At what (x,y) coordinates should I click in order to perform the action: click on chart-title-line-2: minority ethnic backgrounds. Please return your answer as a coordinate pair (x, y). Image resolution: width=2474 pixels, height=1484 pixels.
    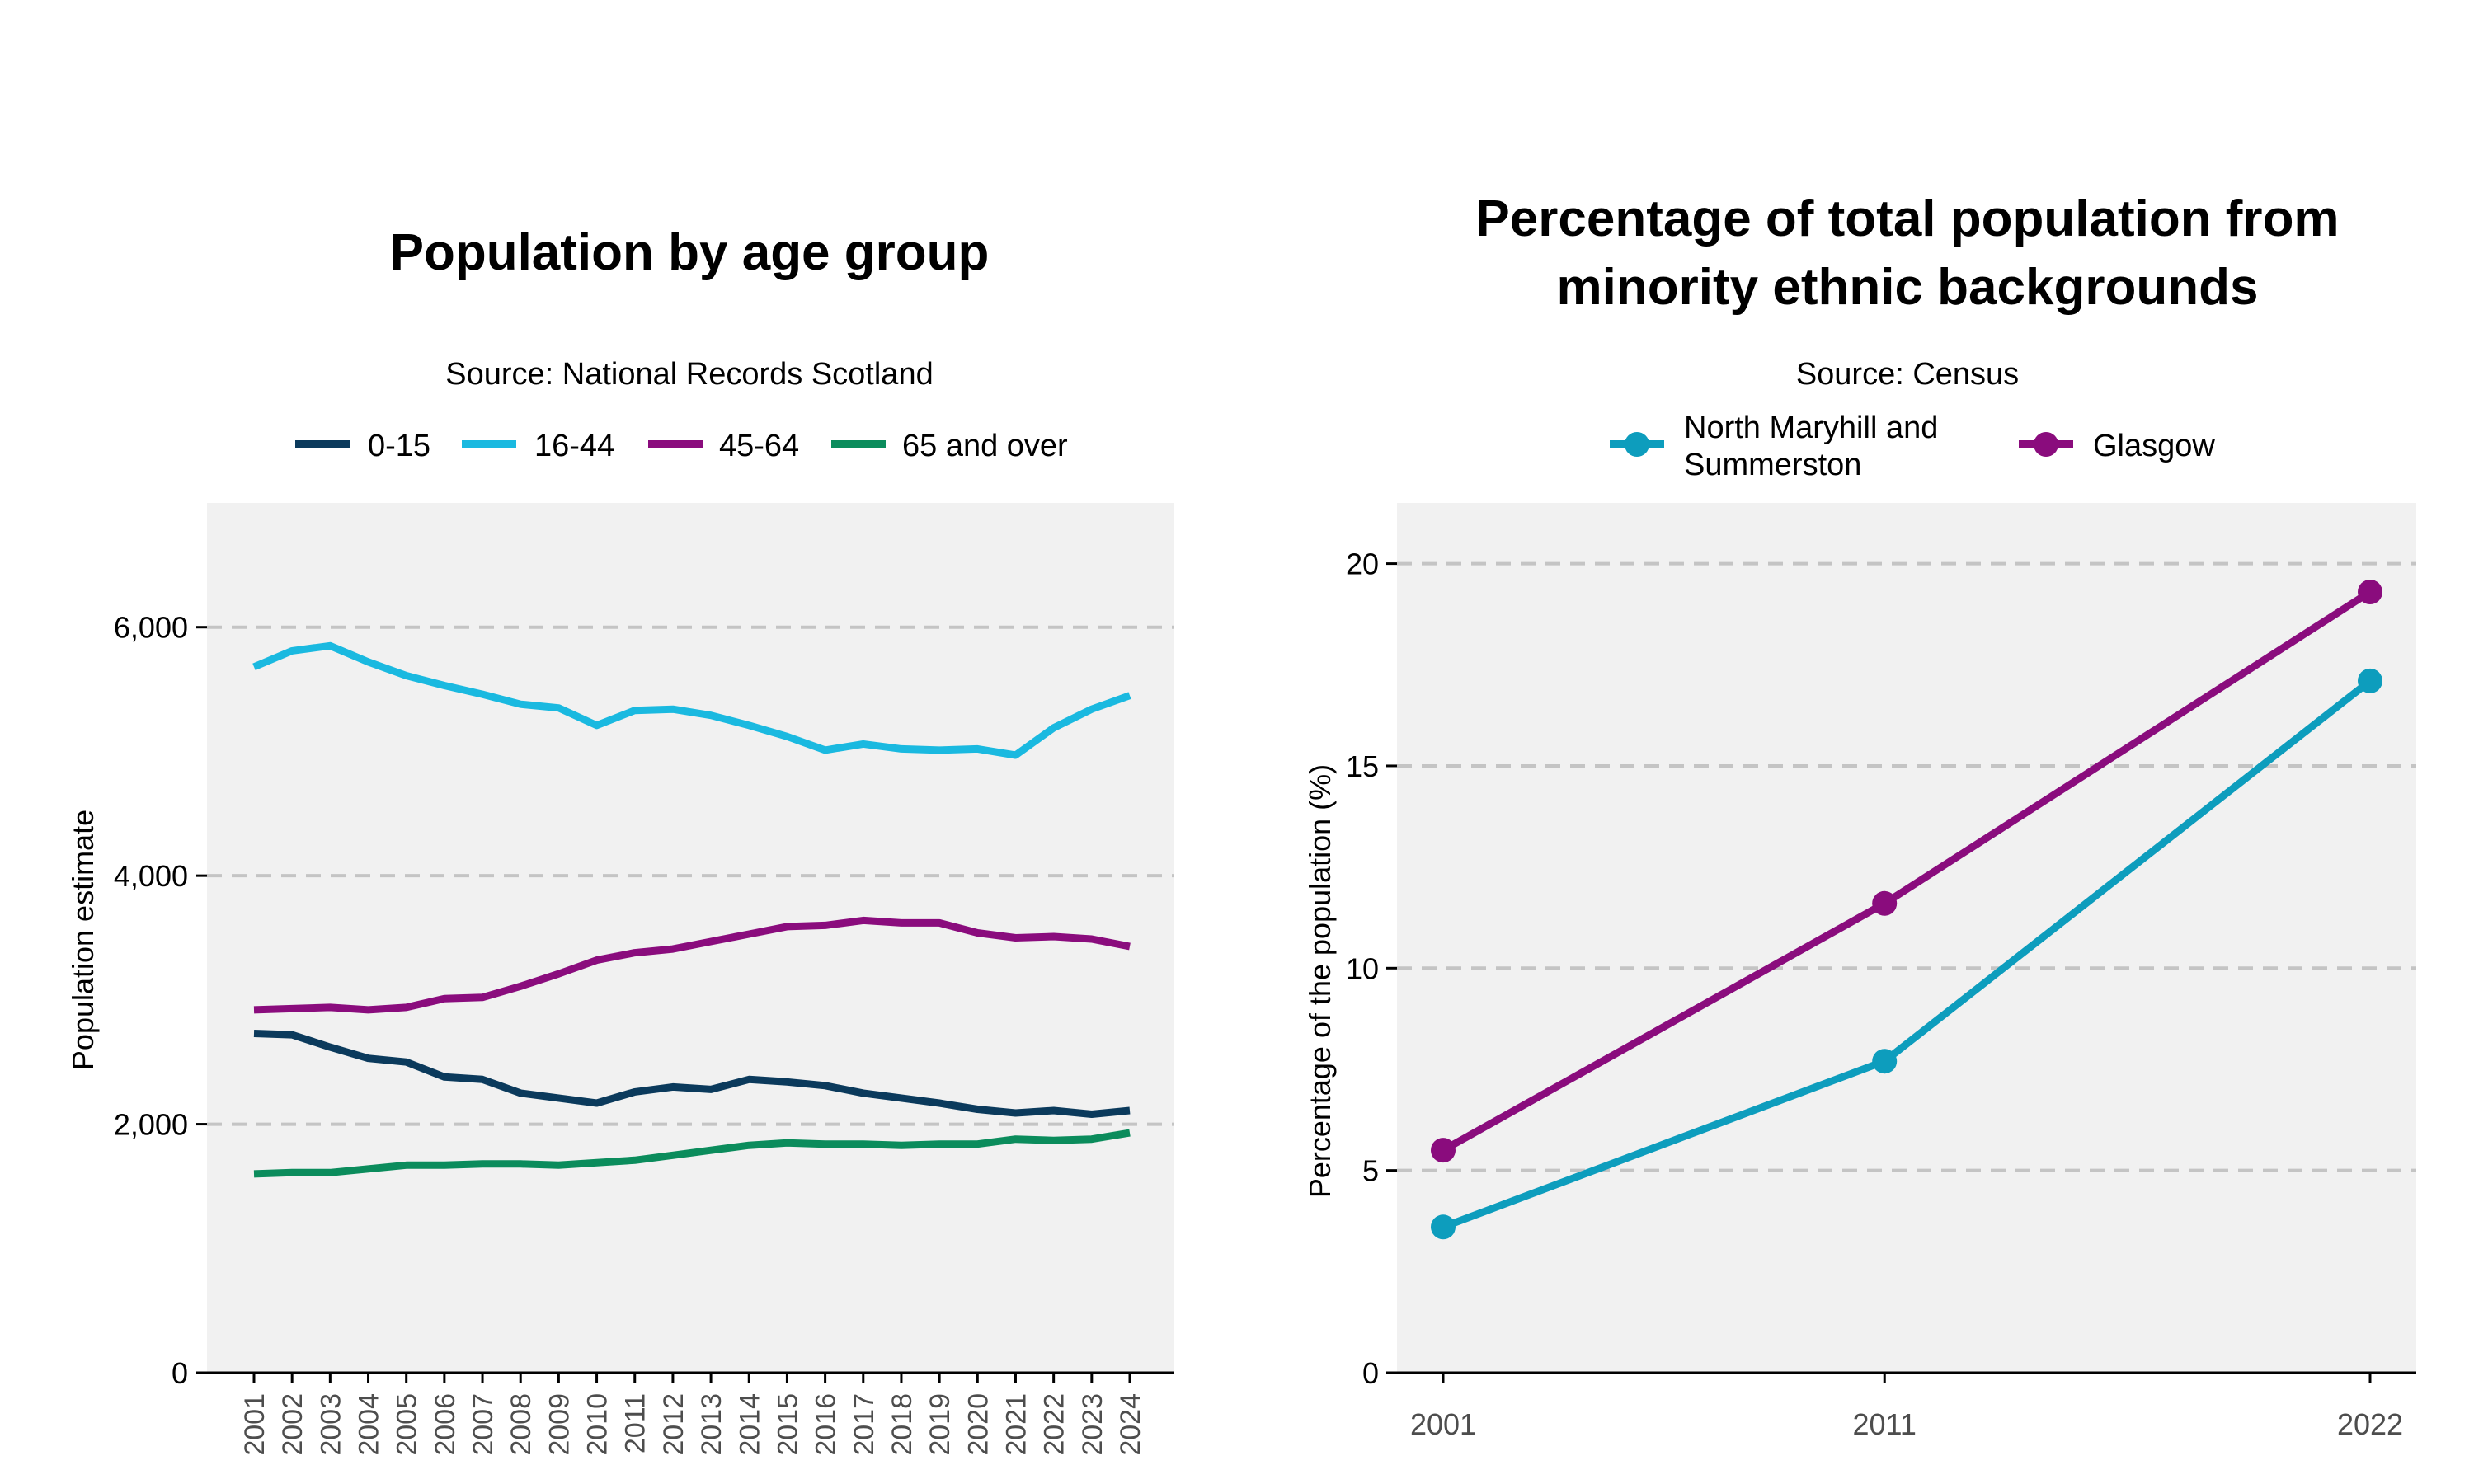
    Looking at the image, I should click on (1908, 287).